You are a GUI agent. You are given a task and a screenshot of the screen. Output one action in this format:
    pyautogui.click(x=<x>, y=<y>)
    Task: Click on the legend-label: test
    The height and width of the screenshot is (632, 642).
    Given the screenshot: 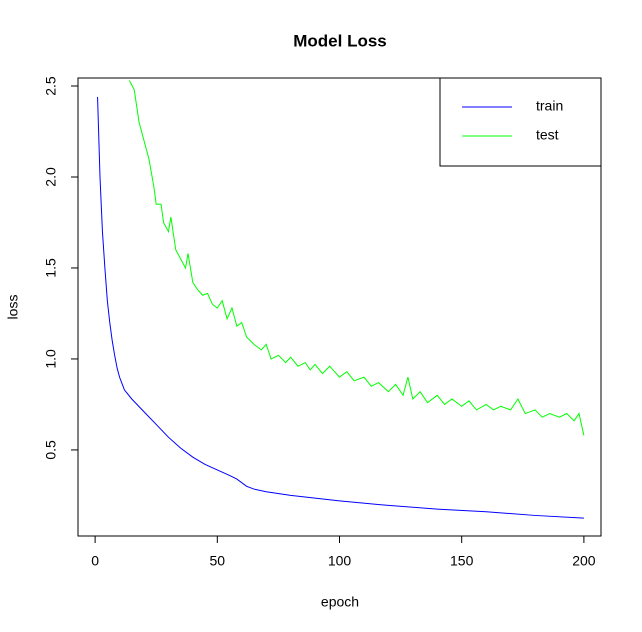 What is the action you would take?
    pyautogui.click(x=547, y=135)
    